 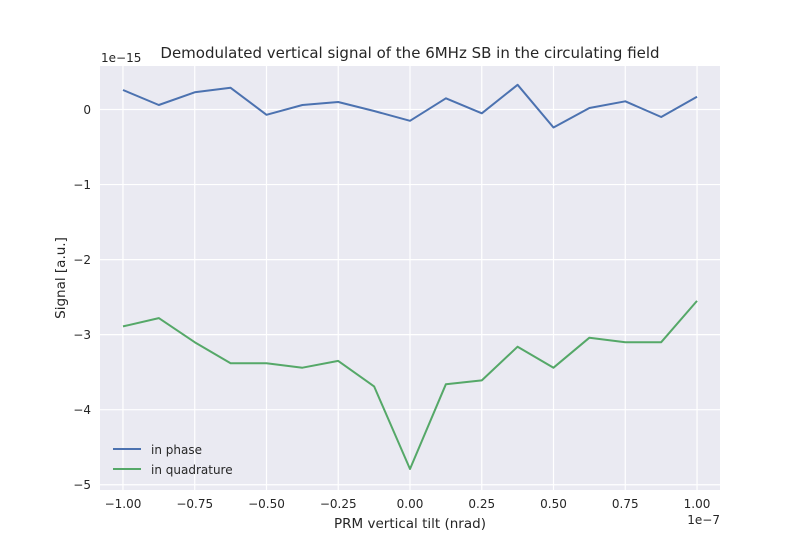 What do you see at coordinates (192, 470) in the screenshot?
I see `legend-label-in-quadrature: in quadrature` at bounding box center [192, 470].